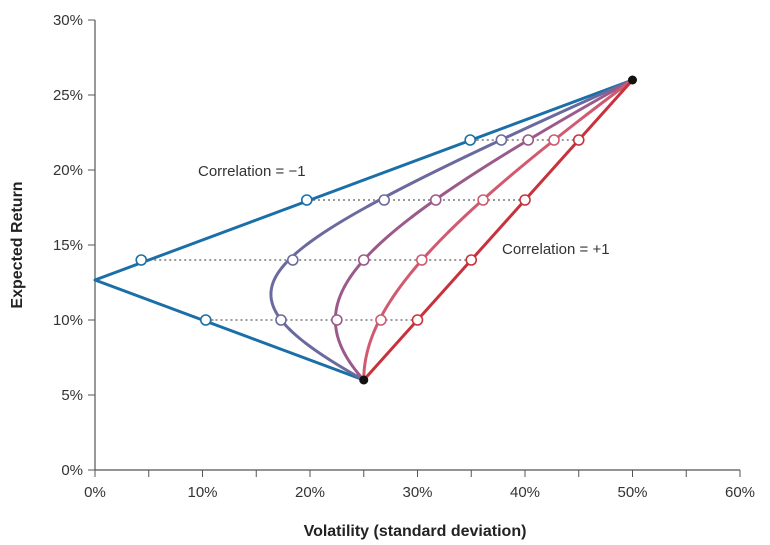  What do you see at coordinates (72, 395) in the screenshot?
I see `y-tick-label: 5%` at bounding box center [72, 395].